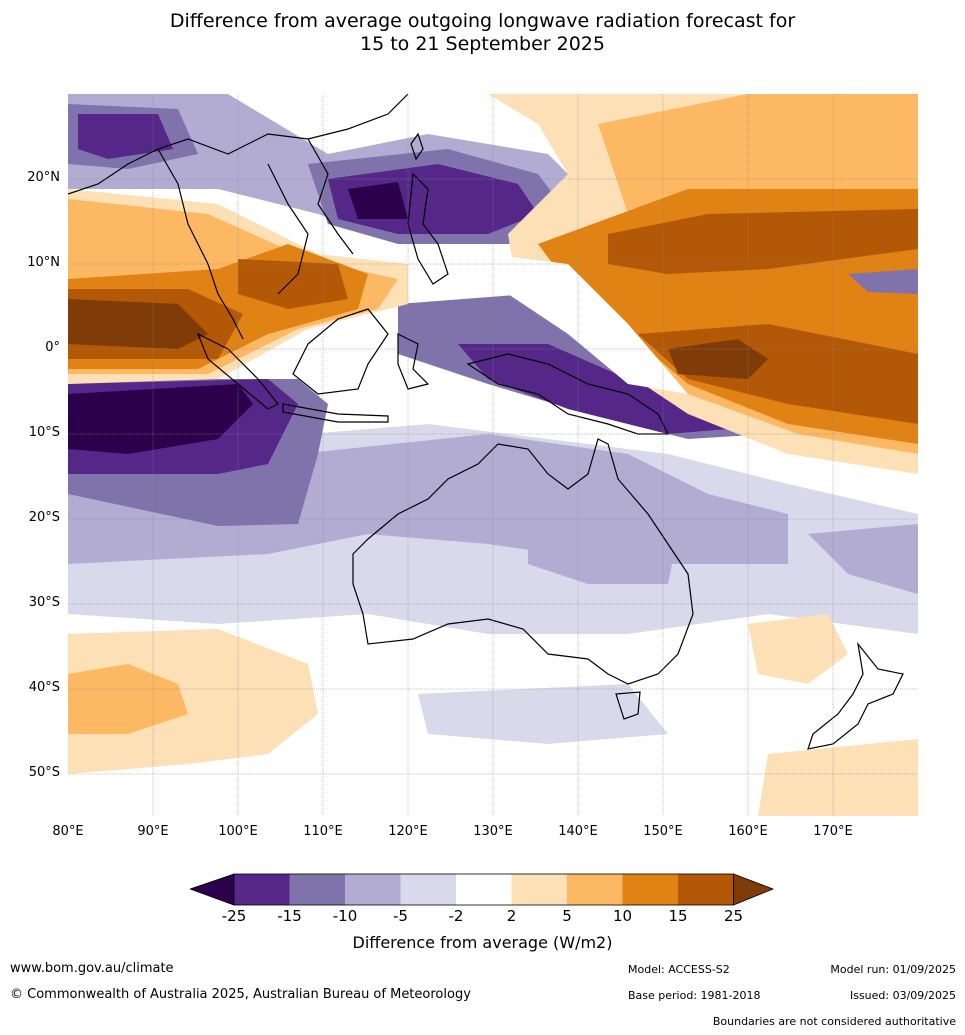 This screenshot has height=1035, width=965. Describe the element at coordinates (833, 831) in the screenshot. I see `lon-label-170e: 170°E` at that location.